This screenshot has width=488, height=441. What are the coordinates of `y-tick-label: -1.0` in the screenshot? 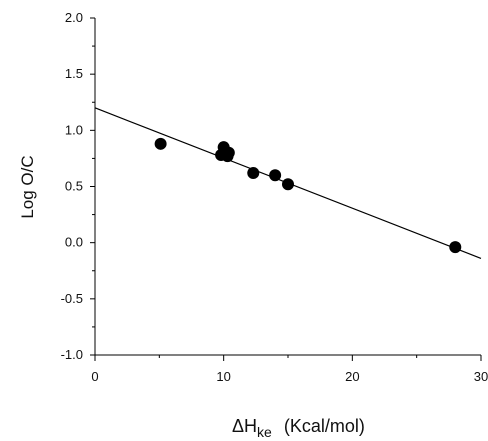 It's located at (72, 354).